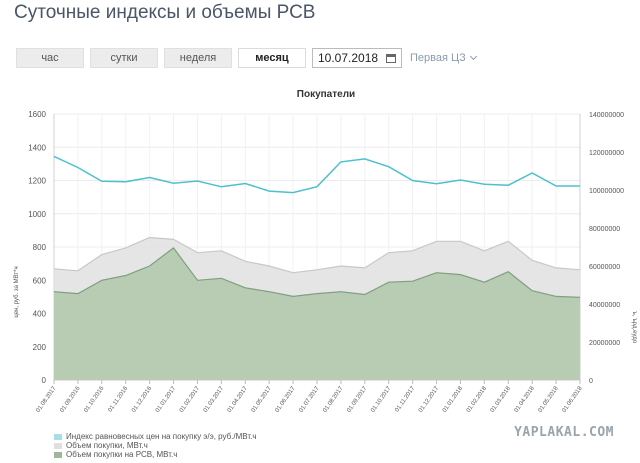 Image resolution: width=640 pixels, height=463 pixels. Describe the element at coordinates (564, 432) in the screenshot. I see `watermark-logo: YAPLAKAL.COM` at that location.